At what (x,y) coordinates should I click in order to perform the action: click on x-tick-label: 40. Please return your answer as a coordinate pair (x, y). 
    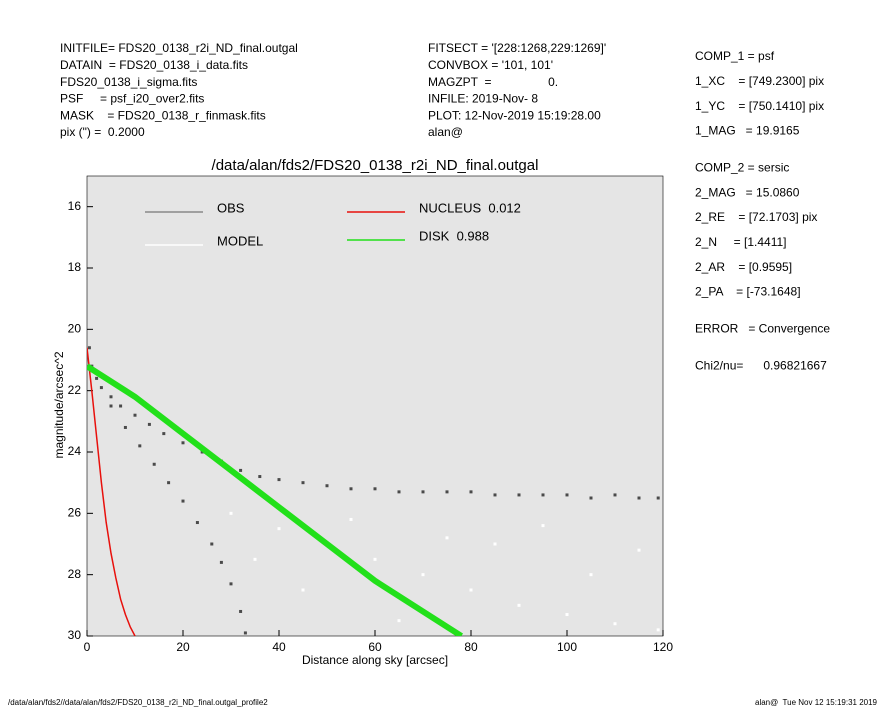
    Looking at the image, I should click on (279, 647).